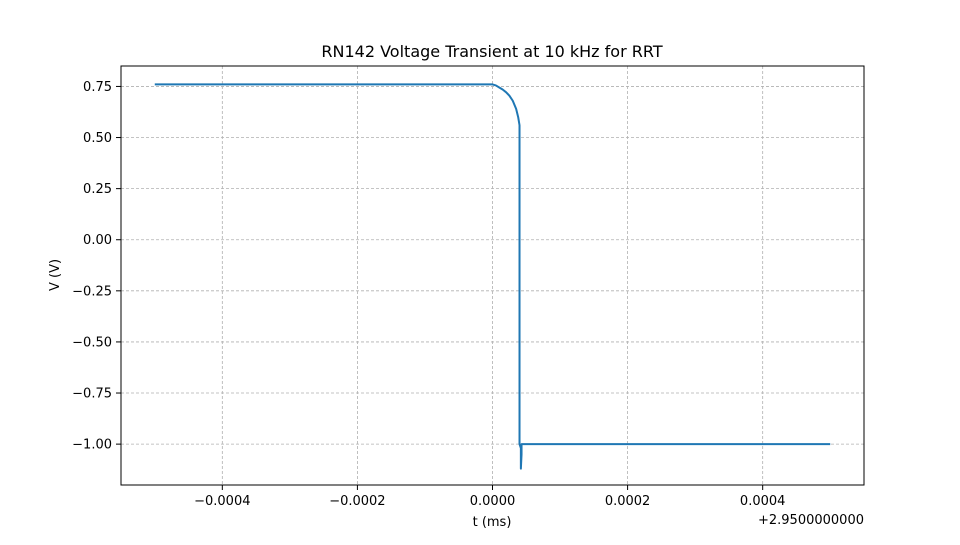 This screenshot has width=960, height=545. I want to click on y-tick-label: 0.25, so click(97, 189).